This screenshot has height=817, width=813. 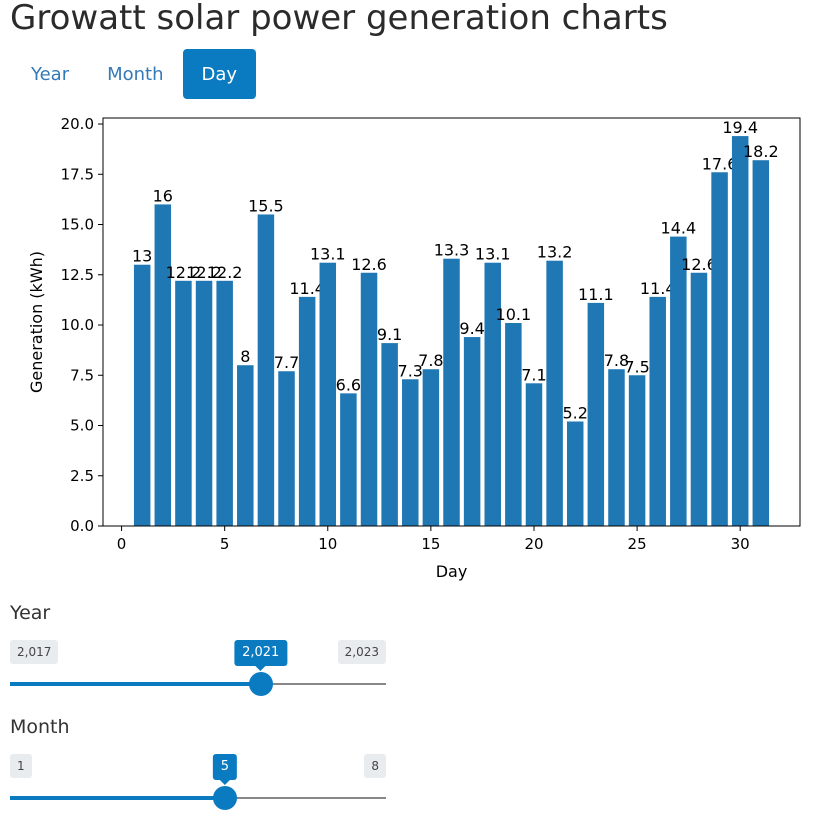 I want to click on bar-data-label: 10.1, so click(x=514, y=314).